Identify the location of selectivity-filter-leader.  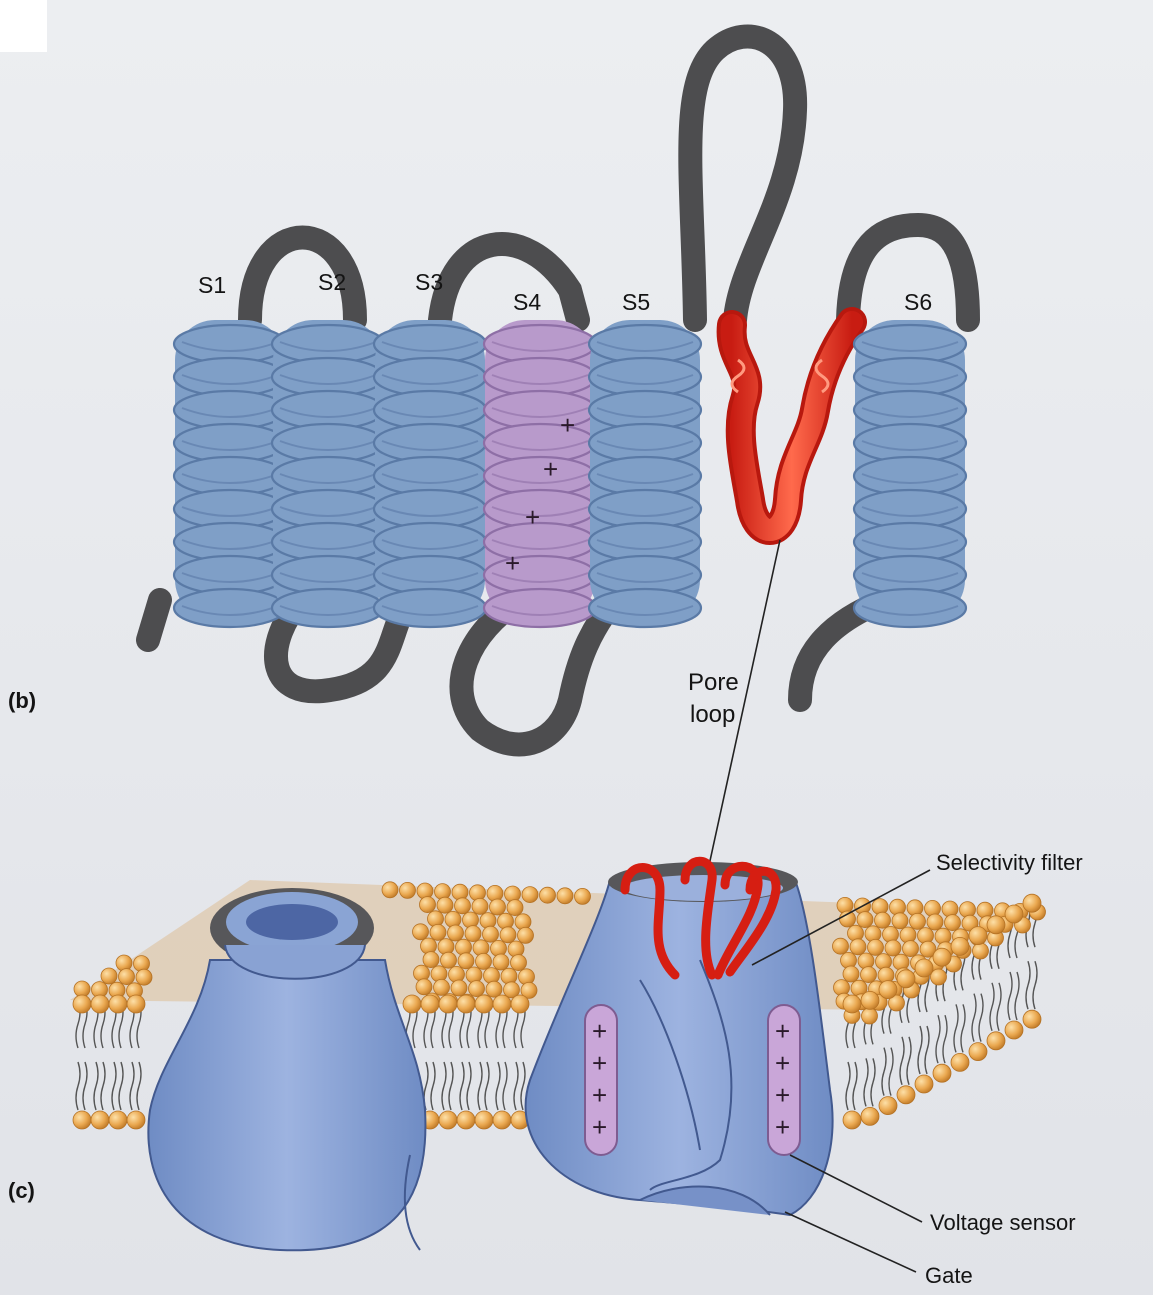
(841, 917).